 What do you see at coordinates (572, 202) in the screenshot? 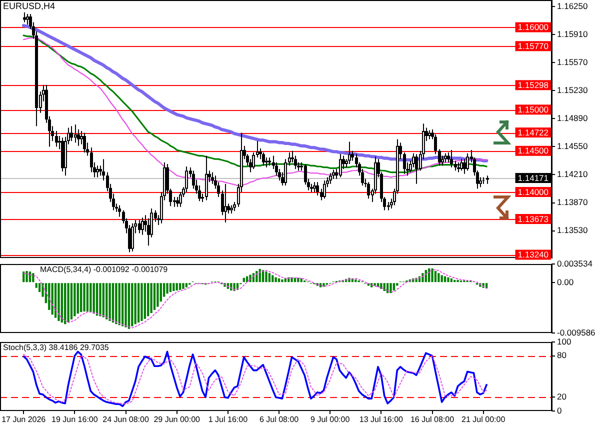
I see `y-tick-label: 1.13870` at bounding box center [572, 202].